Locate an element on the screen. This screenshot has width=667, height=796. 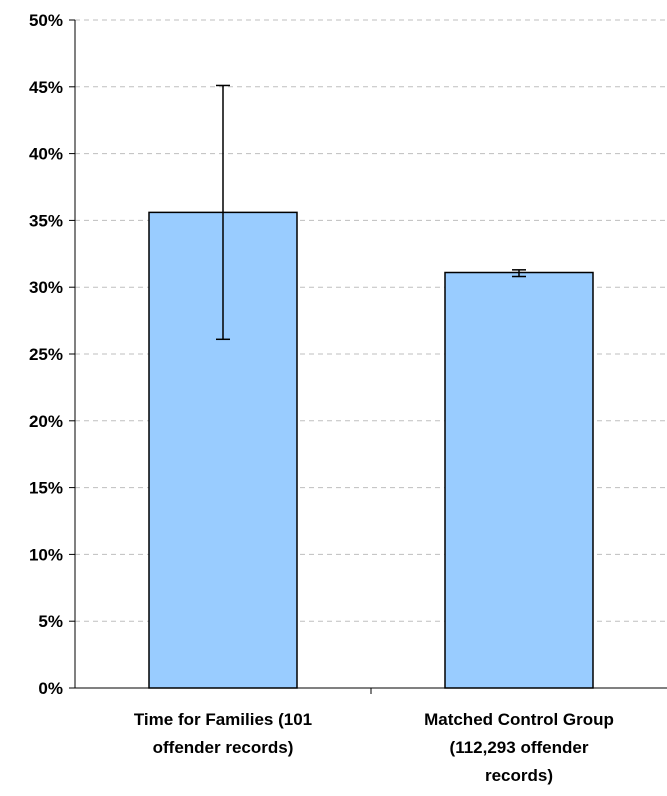
y-tick-label: 45% is located at coordinates (46, 87).